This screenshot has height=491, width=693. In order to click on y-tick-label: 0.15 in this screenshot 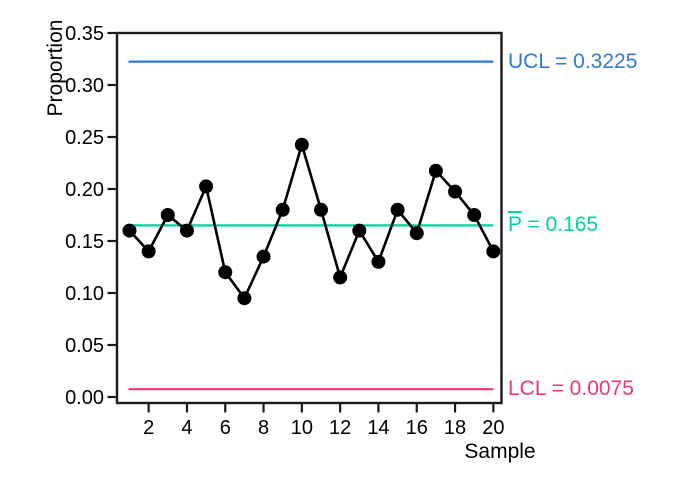, I will do `click(84, 242)`.